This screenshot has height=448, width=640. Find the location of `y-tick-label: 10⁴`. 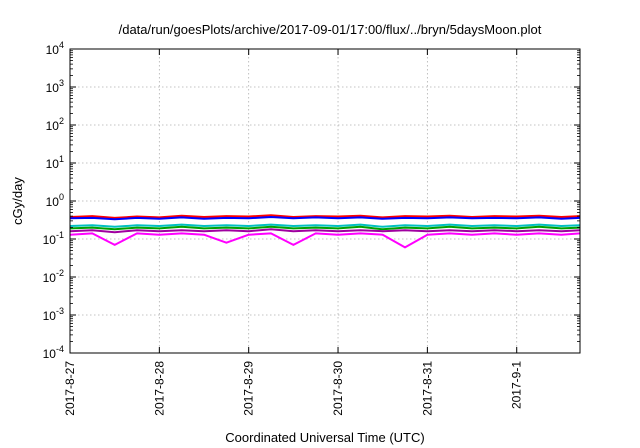

y-tick-label: 10⁴ is located at coordinates (55, 48).